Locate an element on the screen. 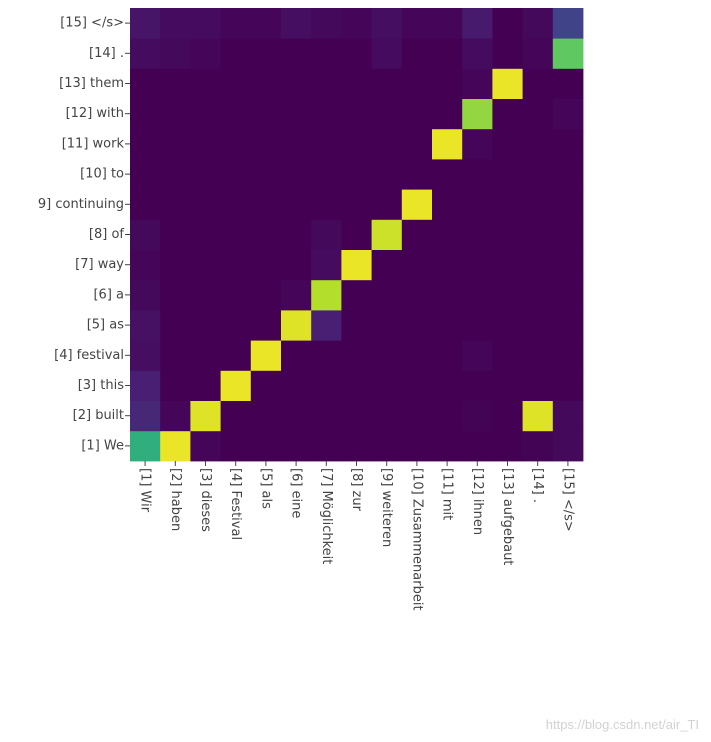  y-tick-label: [5] as is located at coordinates (106, 325).